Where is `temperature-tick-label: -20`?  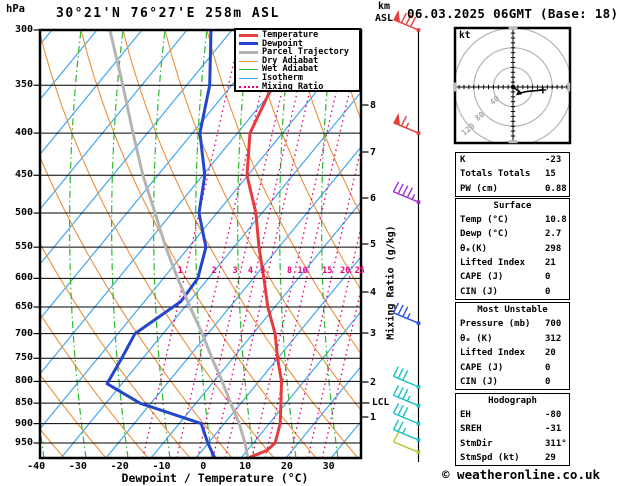
temperature-tick-label: -20 is located at coordinates (119, 466).